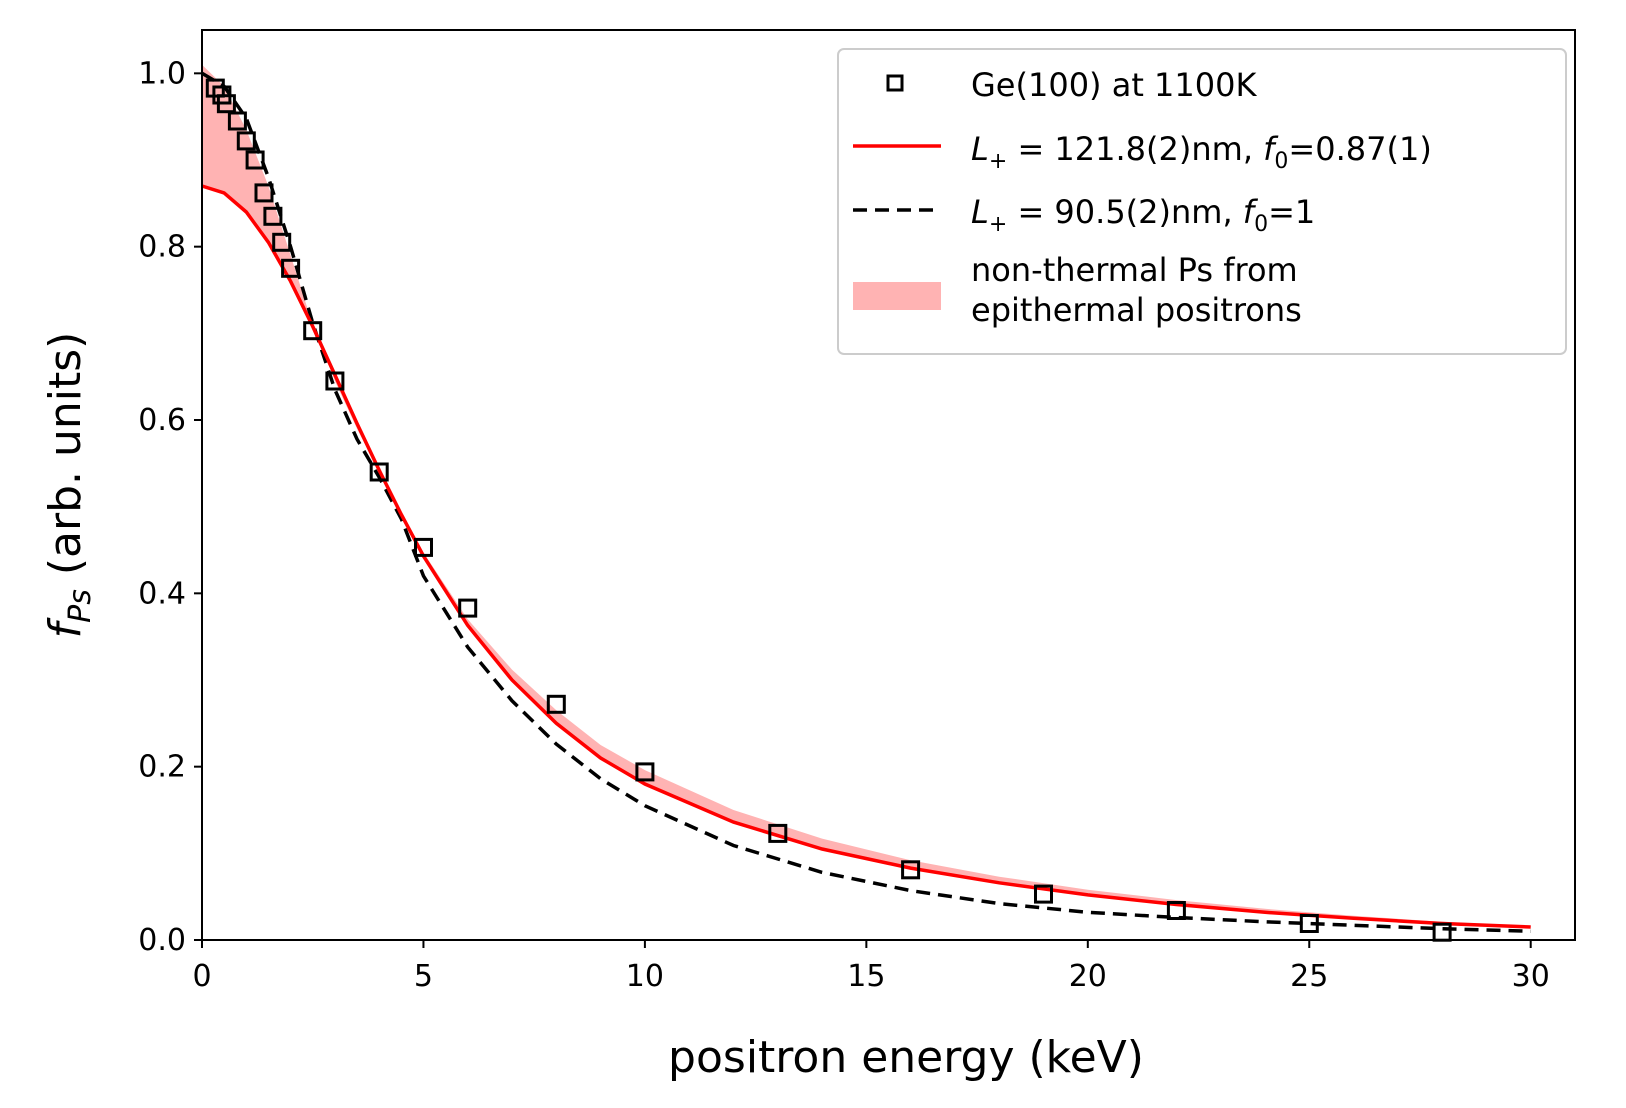 The height and width of the screenshot is (1108, 1626). Describe the element at coordinates (906, 1057) in the screenshot. I see `x-axis-label: positron energy (keV)` at that location.